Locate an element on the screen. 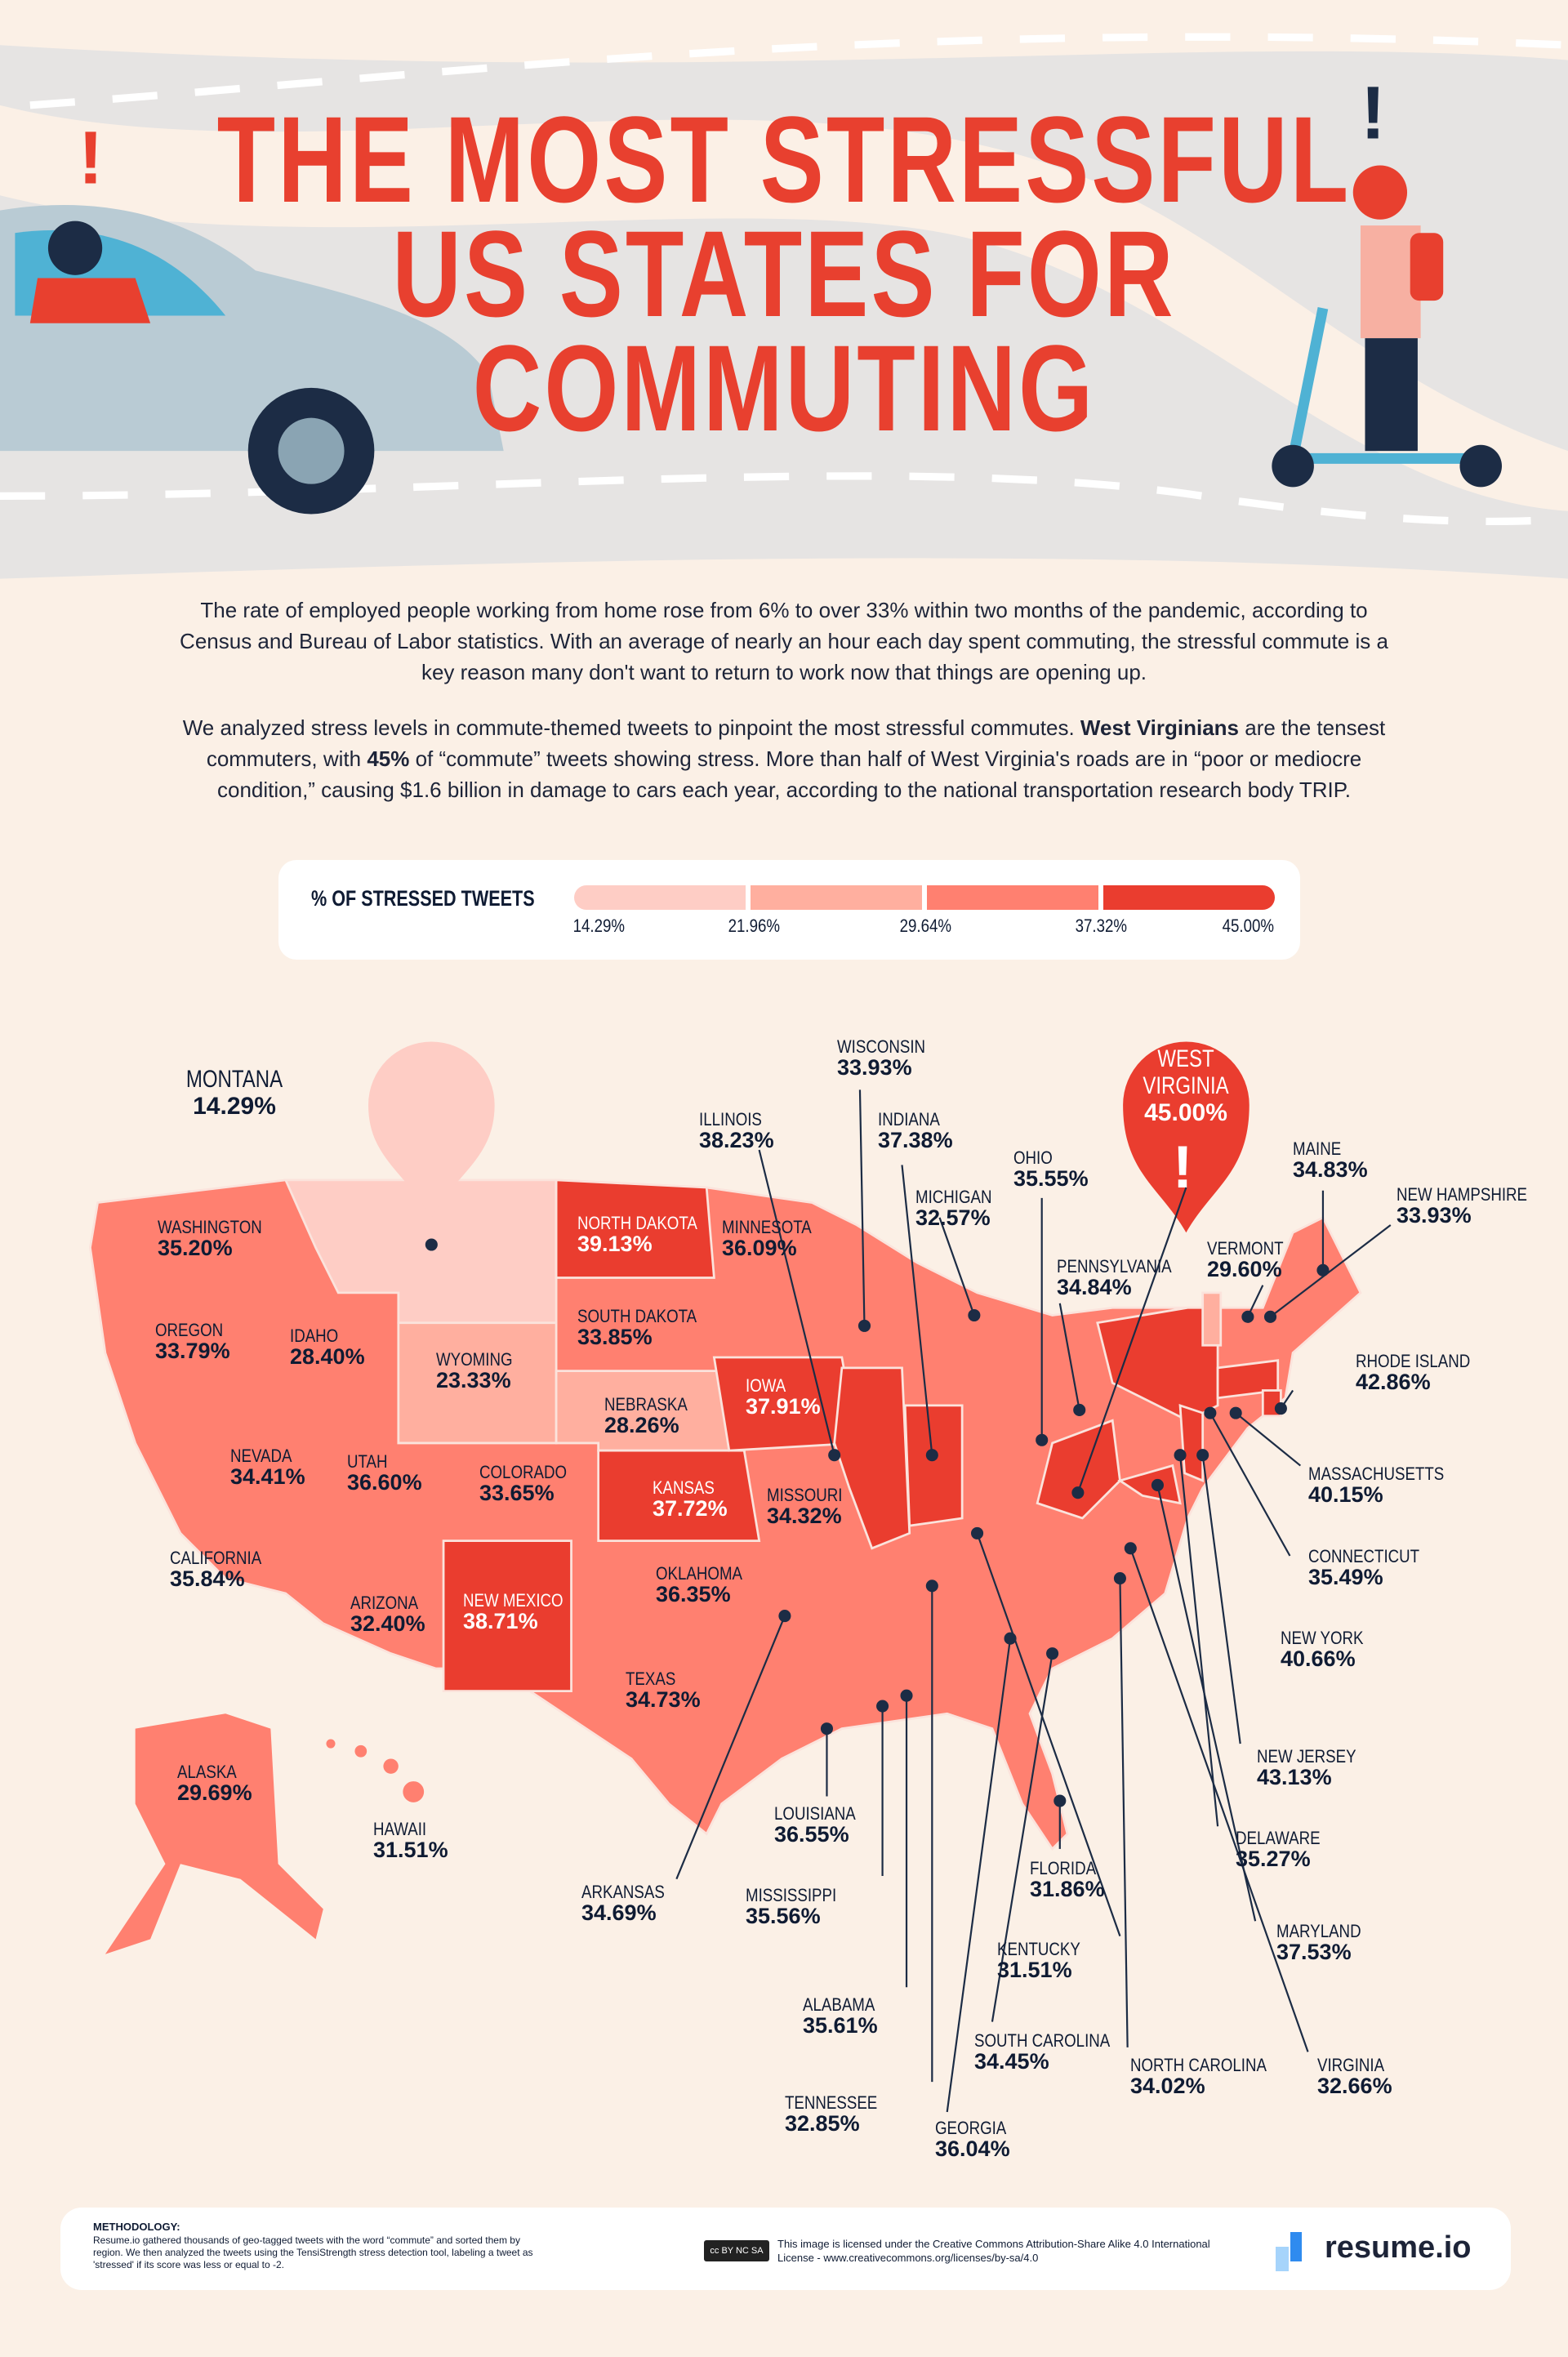 Image resolution: width=1568 pixels, height=2357 pixels. state-label: ALABAMA 35.61% is located at coordinates (845, 2017).